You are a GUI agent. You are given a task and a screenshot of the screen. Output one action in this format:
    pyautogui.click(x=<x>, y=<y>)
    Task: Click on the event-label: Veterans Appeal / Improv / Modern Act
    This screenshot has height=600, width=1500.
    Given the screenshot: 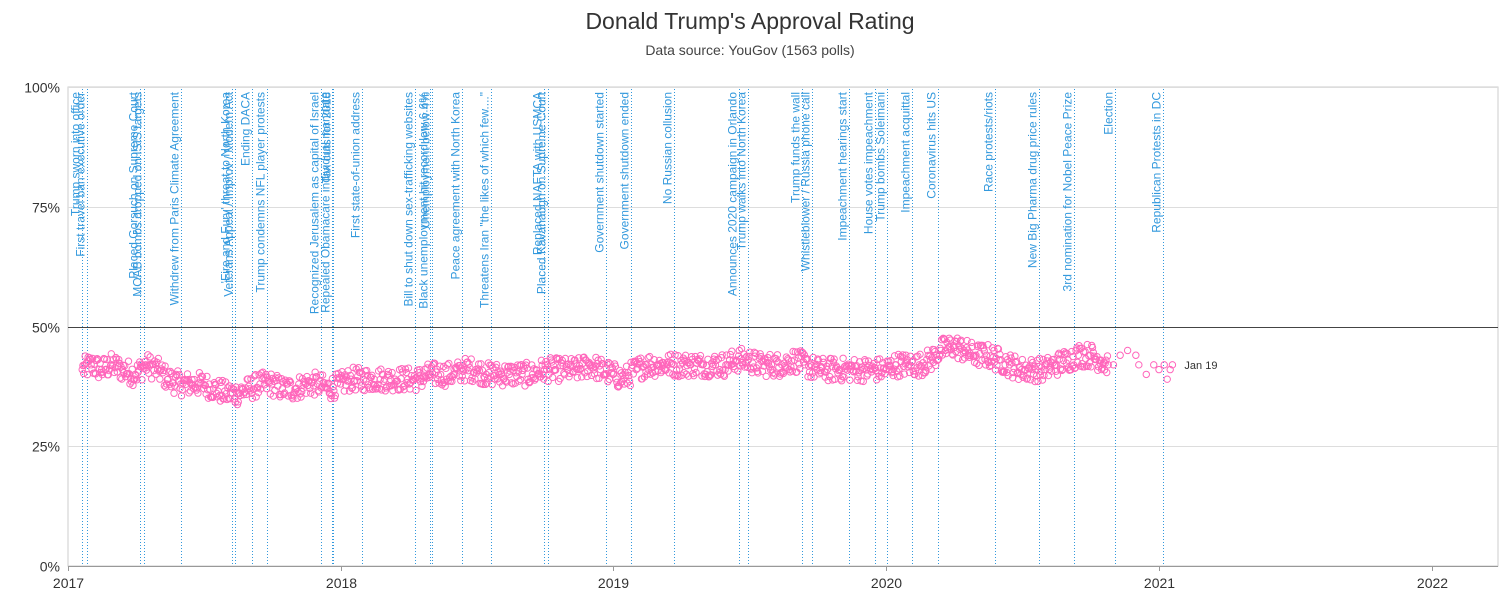 What is the action you would take?
    pyautogui.click(x=229, y=193)
    